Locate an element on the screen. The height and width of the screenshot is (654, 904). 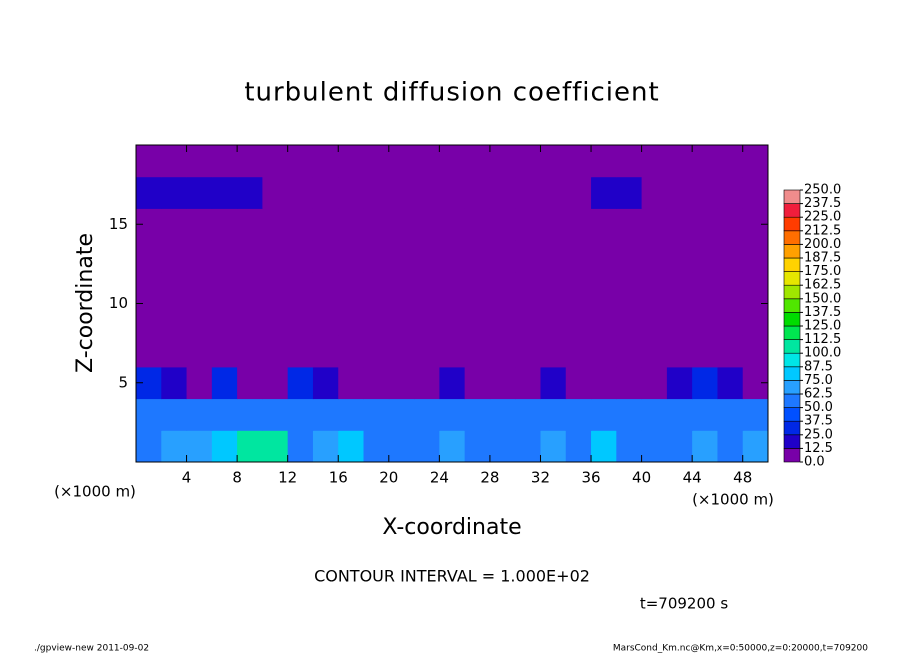
x-tick-label: 44 is located at coordinates (692, 478).